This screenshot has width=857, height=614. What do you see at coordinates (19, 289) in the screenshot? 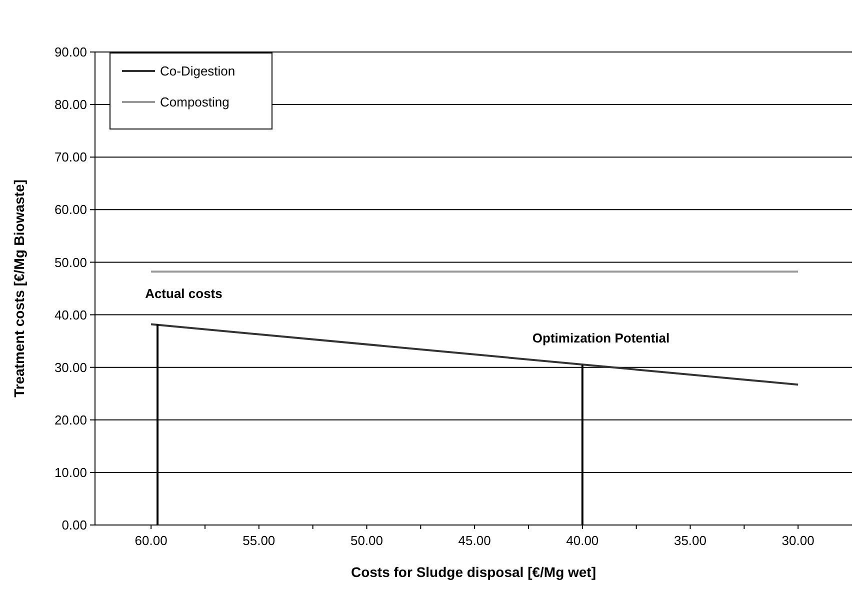
I see `y-axis-title: Treatment costs [€/Mg Biowaste]` at bounding box center [19, 289].